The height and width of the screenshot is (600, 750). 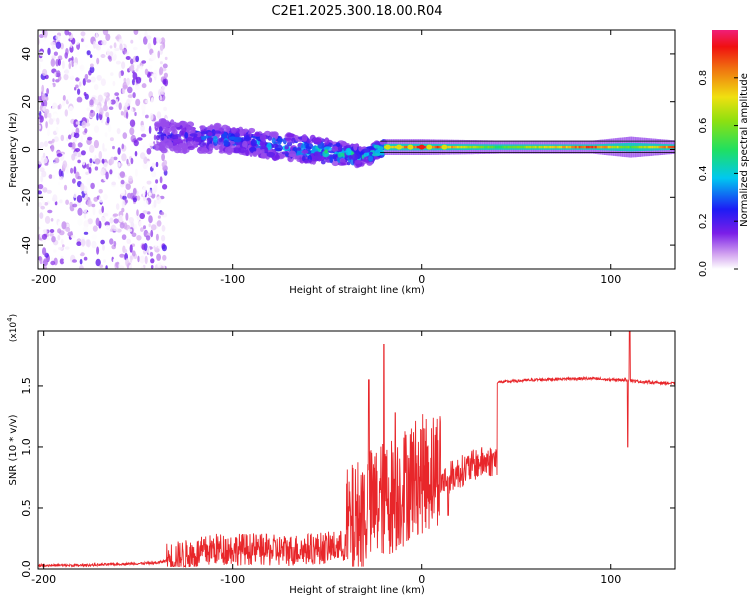 I want to click on snr-x-tick-label: -100, so click(x=232, y=579).